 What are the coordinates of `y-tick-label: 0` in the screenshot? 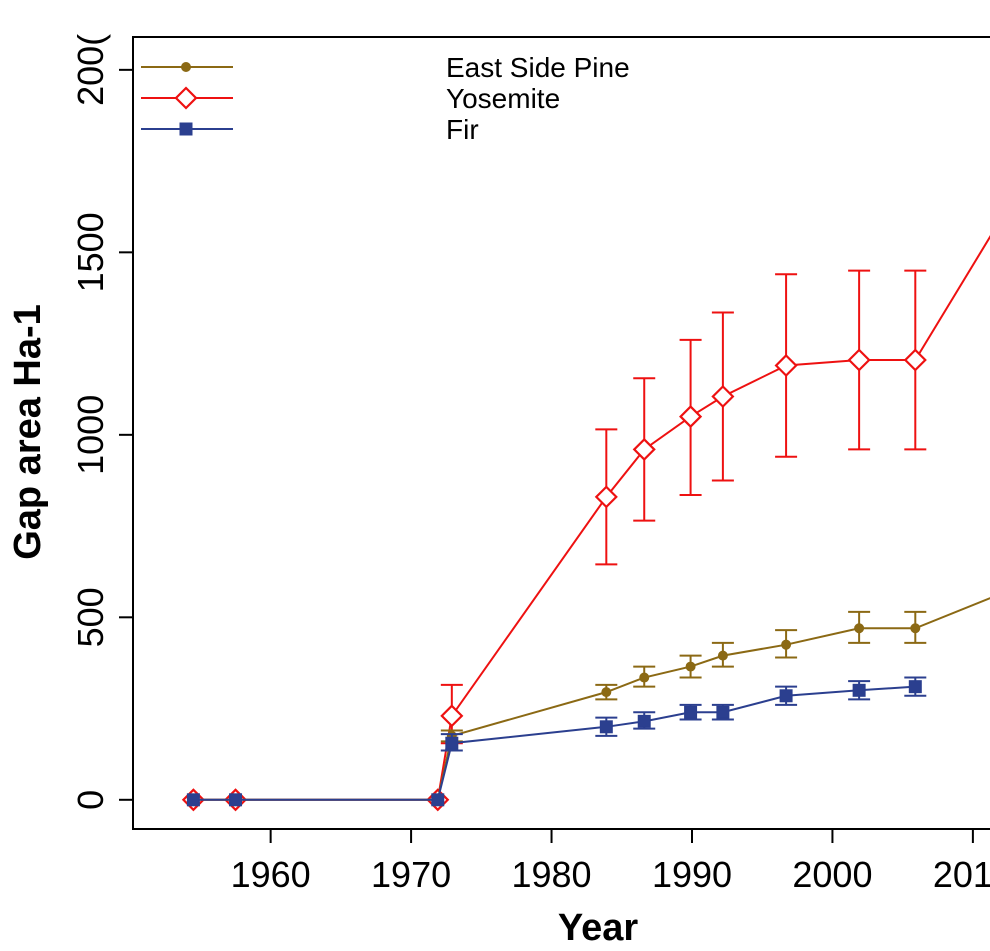 It's located at (90, 800).